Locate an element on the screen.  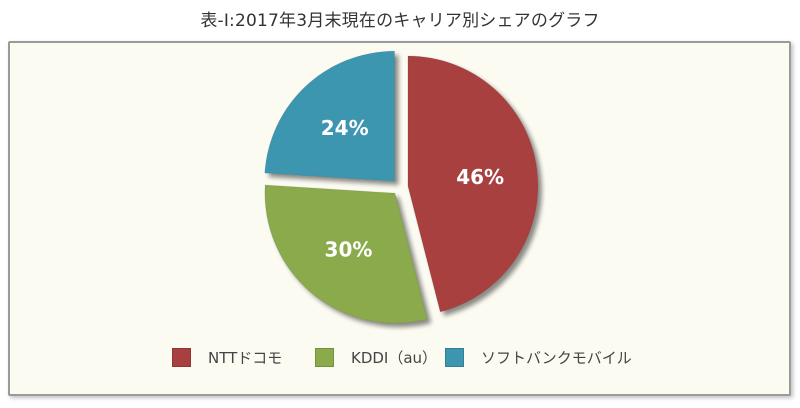
legend-swatch-softbank-mobile is located at coordinates (454, 357).